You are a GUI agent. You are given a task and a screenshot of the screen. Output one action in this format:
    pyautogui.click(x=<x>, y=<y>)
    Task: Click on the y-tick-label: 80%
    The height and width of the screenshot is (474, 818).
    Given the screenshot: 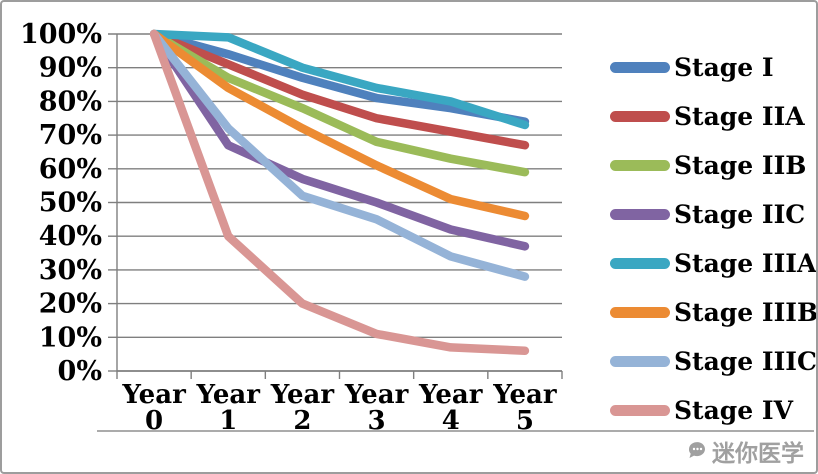 What is the action you would take?
    pyautogui.click(x=70, y=101)
    